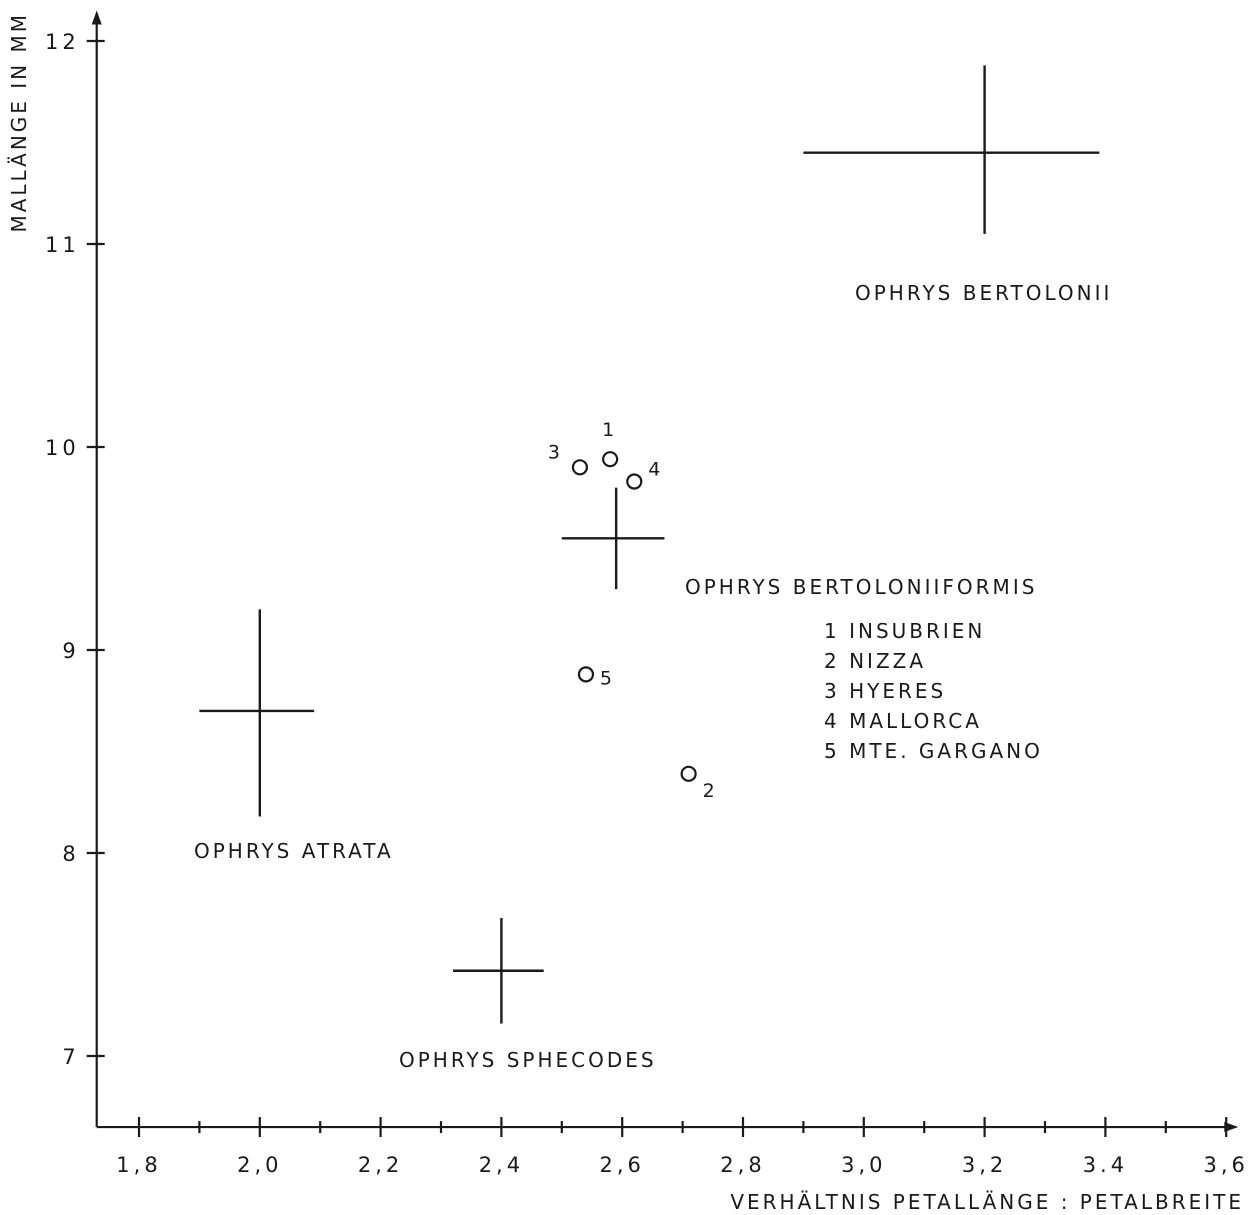 This screenshot has height=1215, width=1255. What do you see at coordinates (62, 245) in the screenshot?
I see `y-tick-label: 11` at bounding box center [62, 245].